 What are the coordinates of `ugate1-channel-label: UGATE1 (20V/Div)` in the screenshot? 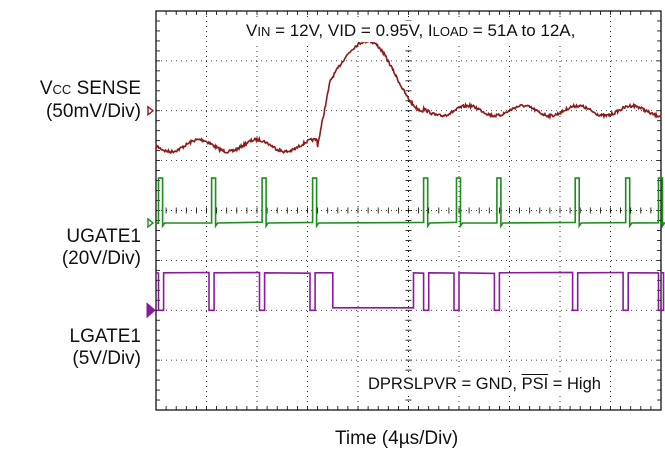 It's located at (101, 248).